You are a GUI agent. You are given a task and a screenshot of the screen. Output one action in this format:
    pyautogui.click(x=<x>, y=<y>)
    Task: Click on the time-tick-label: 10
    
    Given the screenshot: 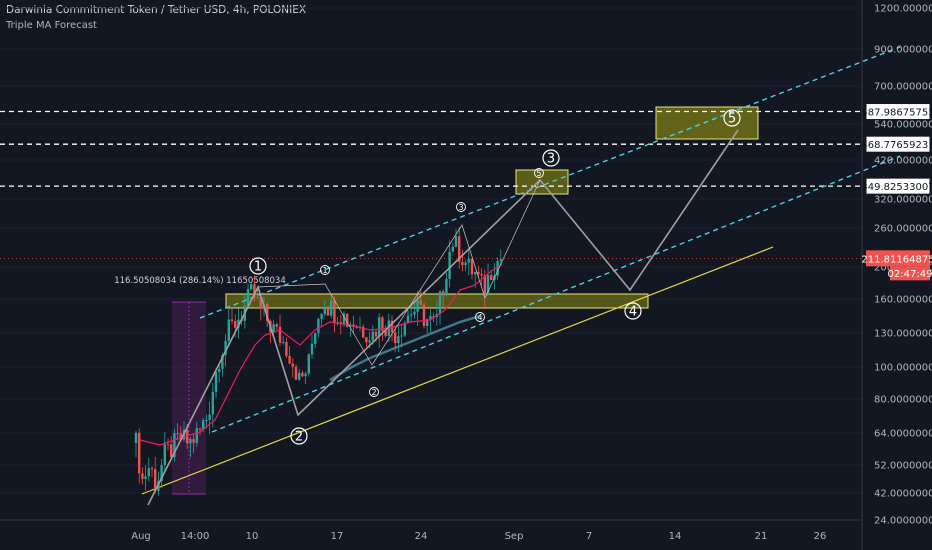 What is the action you would take?
    pyautogui.click(x=252, y=536)
    